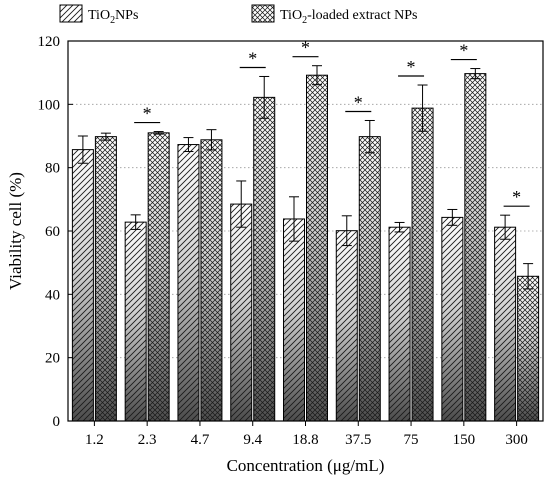  I want to click on bar-18.8-series-1, so click(294, 320).